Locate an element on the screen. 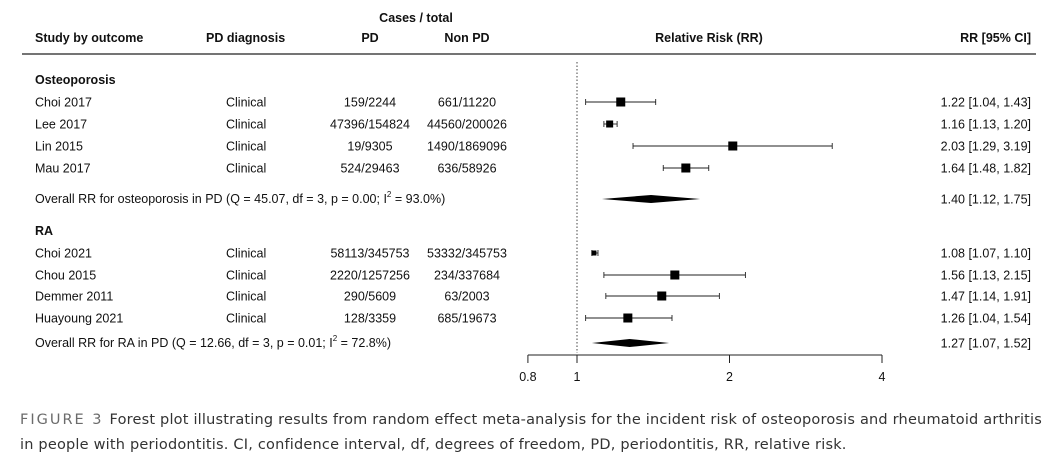 This screenshot has height=460, width=1064. study-name: Huayoung 2021 is located at coordinates (79, 318).